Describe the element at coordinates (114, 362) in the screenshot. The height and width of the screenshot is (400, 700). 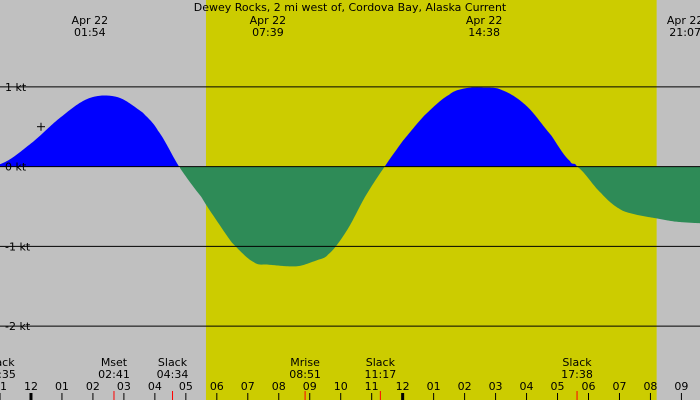
I see `bottom-event-label: Mset` at that location.